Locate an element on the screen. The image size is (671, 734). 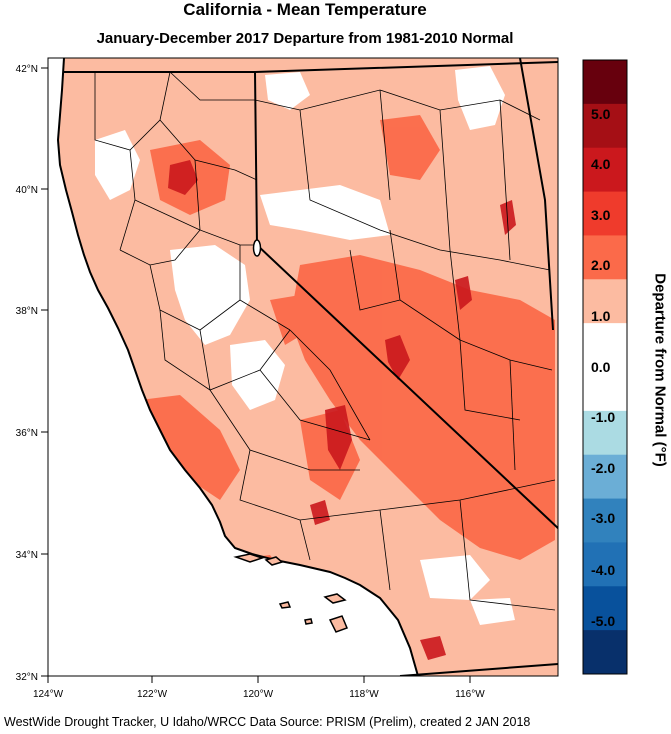
colorbar-label: -3.0 is located at coordinates (603, 518).